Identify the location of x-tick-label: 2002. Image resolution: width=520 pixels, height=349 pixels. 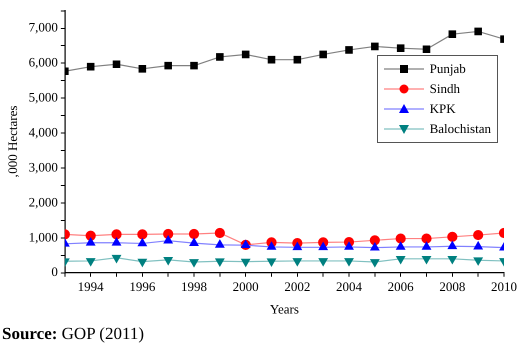
(297, 286).